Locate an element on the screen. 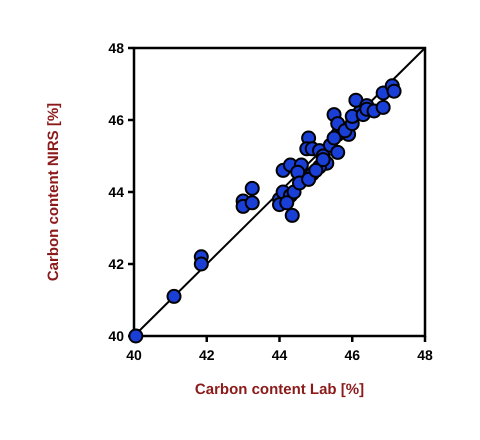 This screenshot has height=440, width=480. y-tick-label: 42 is located at coordinates (116, 264).